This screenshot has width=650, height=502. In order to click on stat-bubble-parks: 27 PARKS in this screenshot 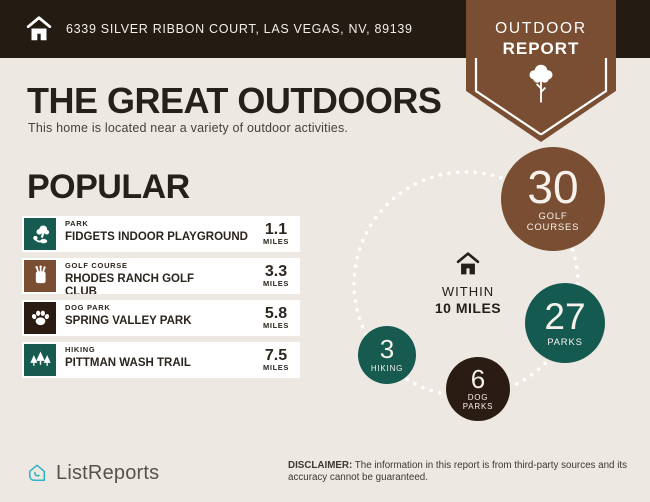, I will do `click(565, 323)`.